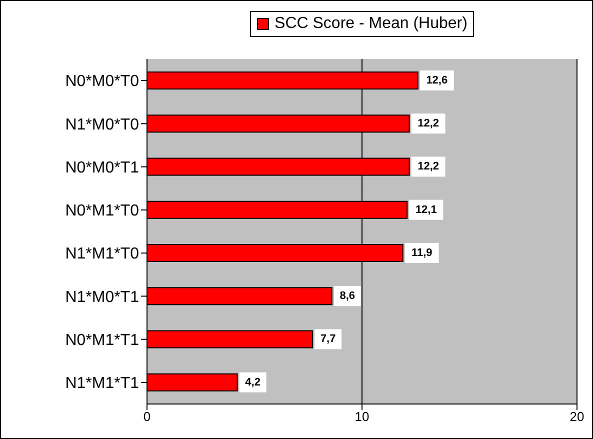 This screenshot has height=439, width=593. What do you see at coordinates (421, 252) in the screenshot?
I see `data-label: 11,9` at bounding box center [421, 252].